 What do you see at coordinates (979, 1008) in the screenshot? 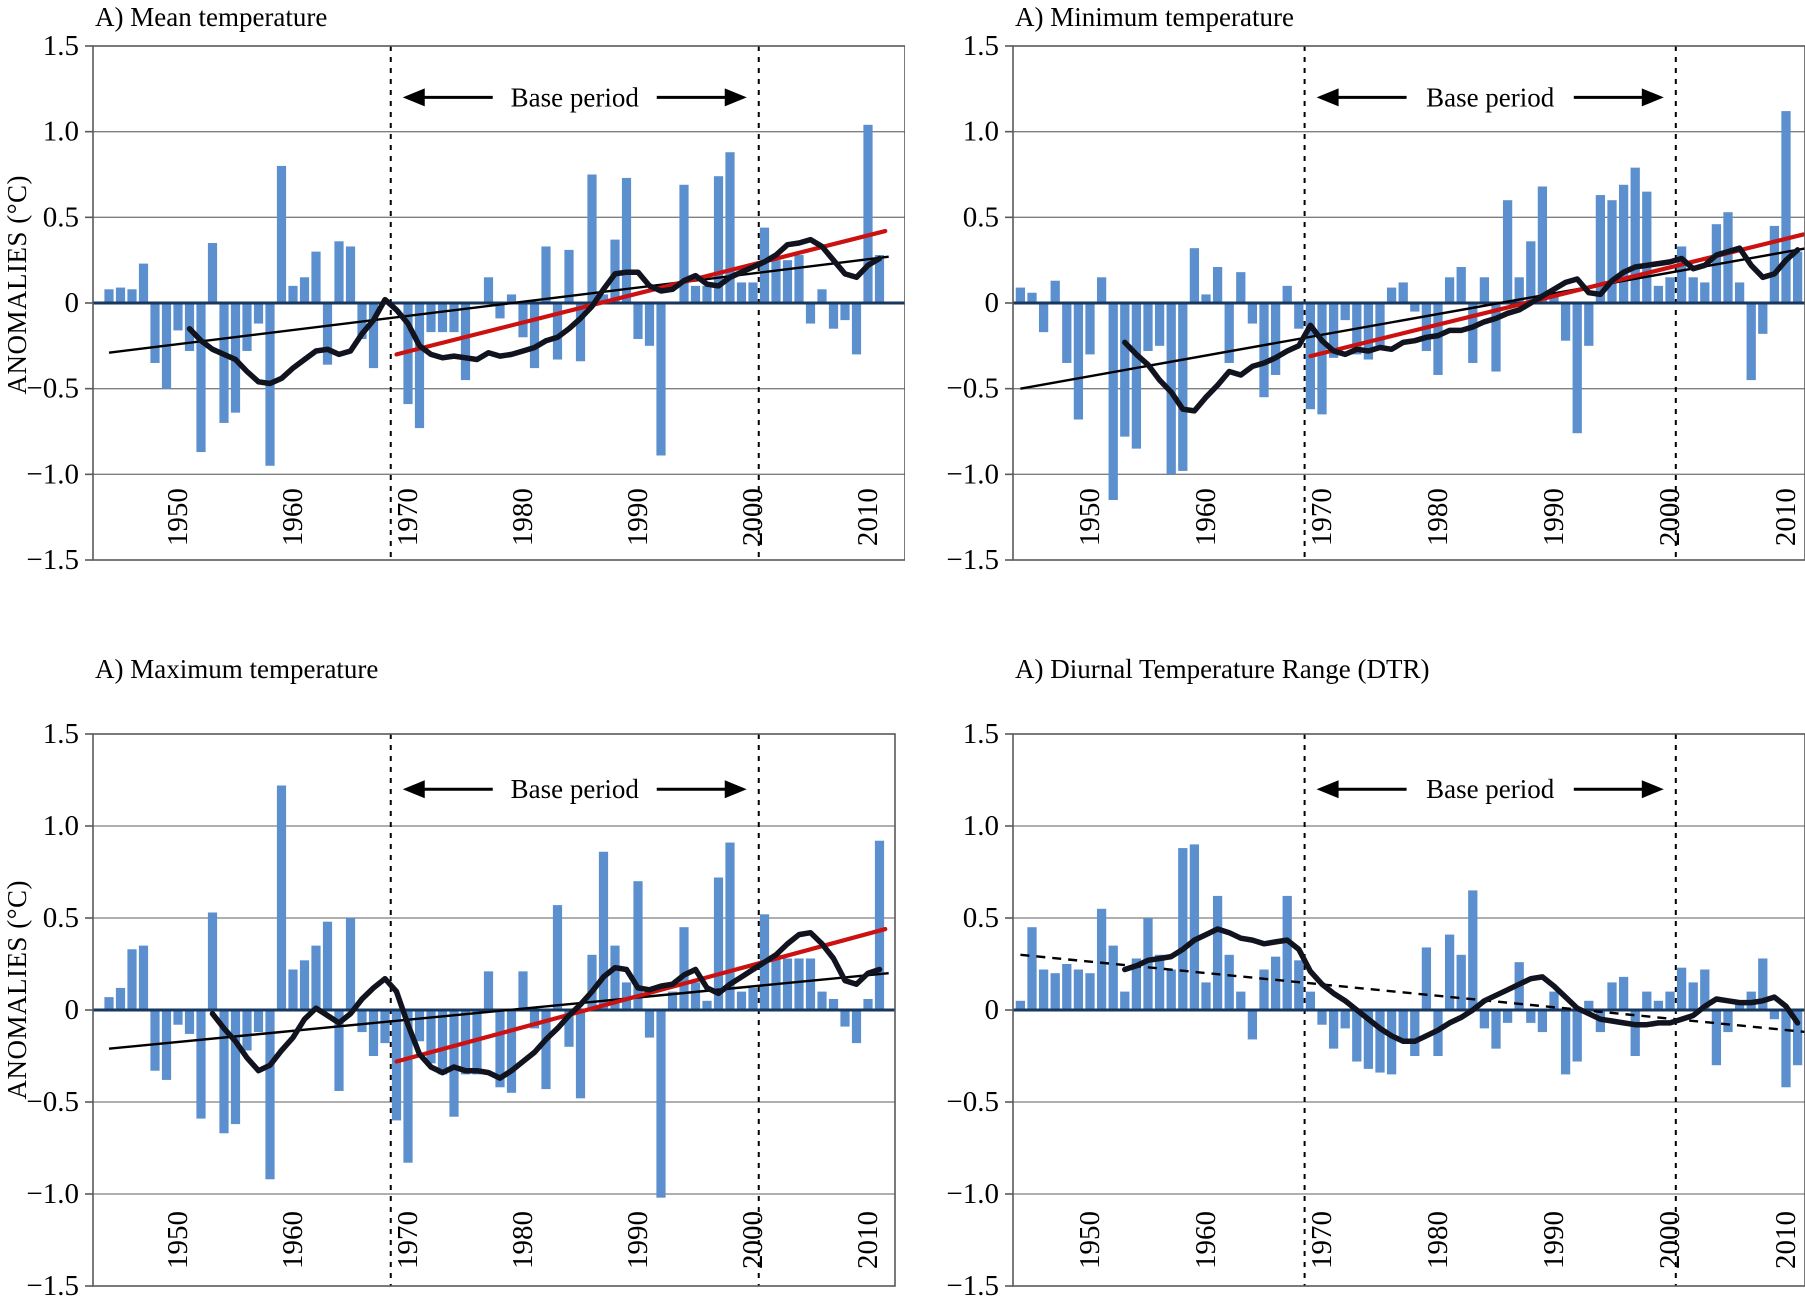
I see `y-axis: 1.5 1.0 0.5 0 −0.5 −1.0 −1.5` at bounding box center [979, 1008].